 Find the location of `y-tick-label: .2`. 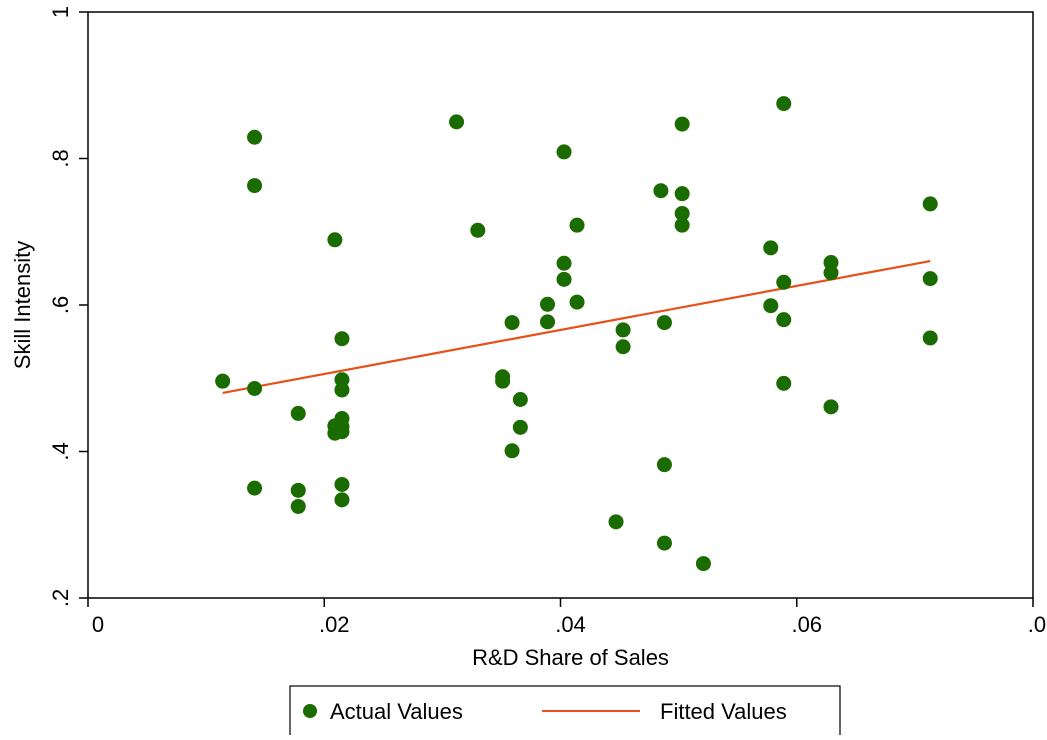

y-tick-label: .2 is located at coordinates (60, 598).